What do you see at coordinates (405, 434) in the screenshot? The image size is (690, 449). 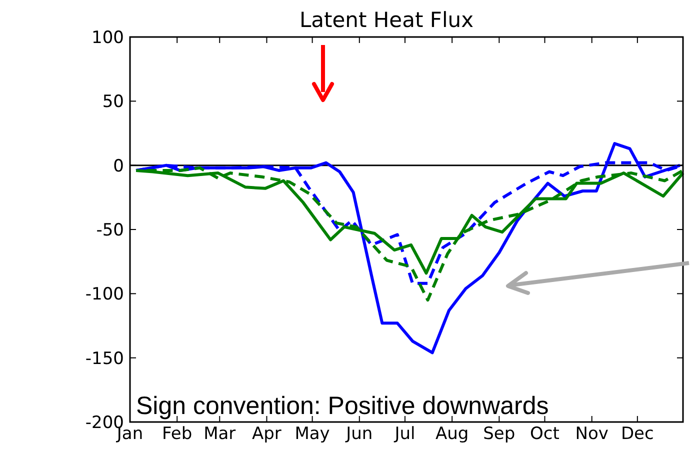 I see `x-tick-label: Jul` at bounding box center [405, 434].